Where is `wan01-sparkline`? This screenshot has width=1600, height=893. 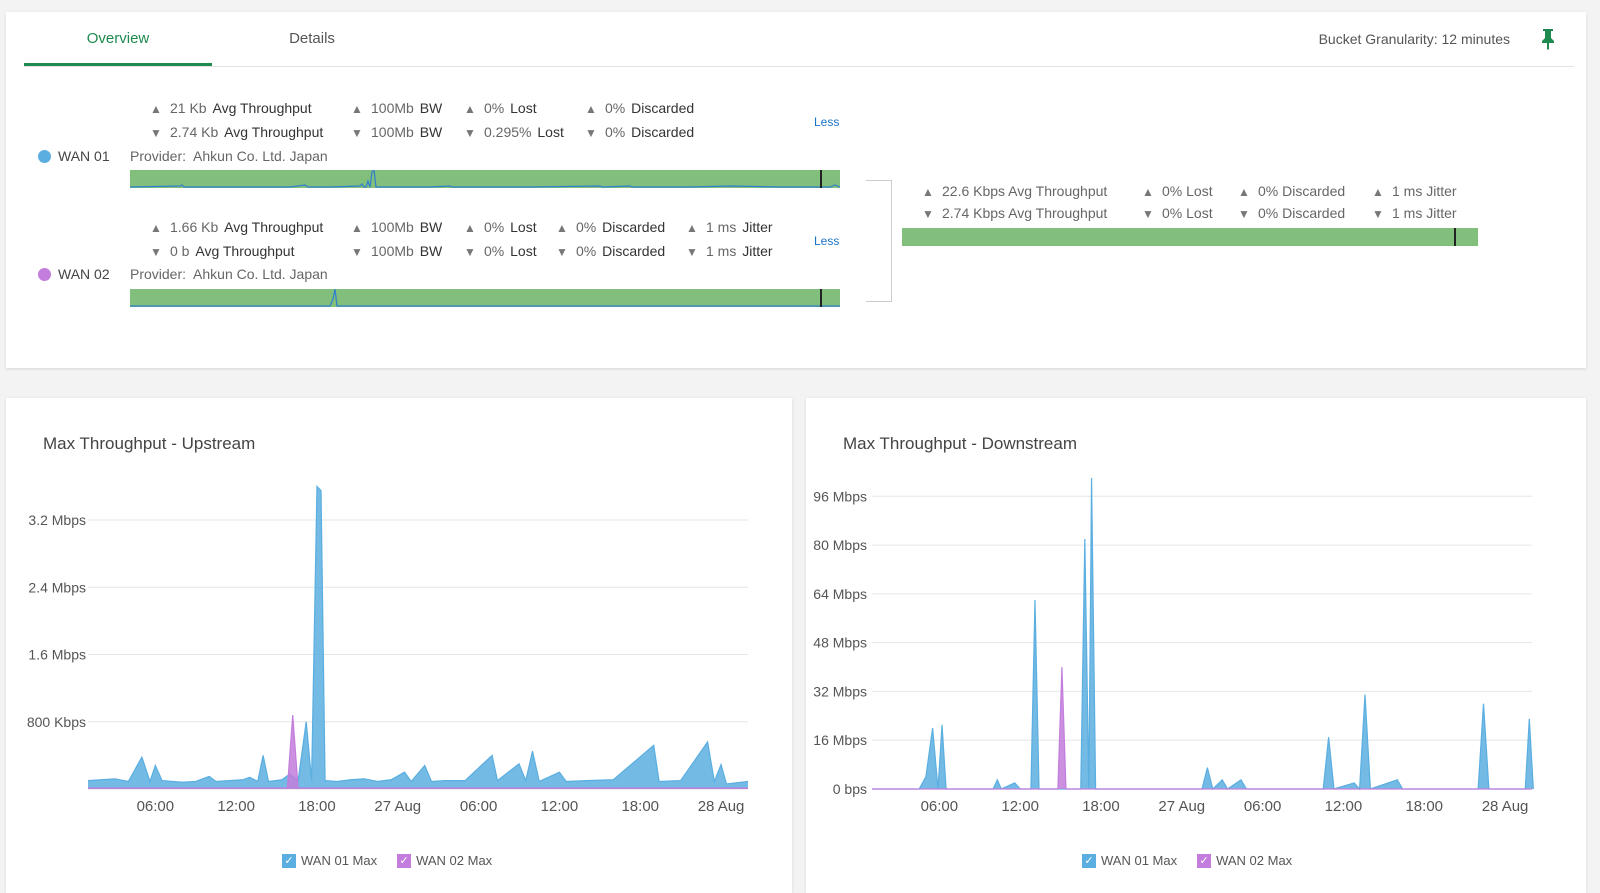
wan01-sparkline is located at coordinates (485, 179).